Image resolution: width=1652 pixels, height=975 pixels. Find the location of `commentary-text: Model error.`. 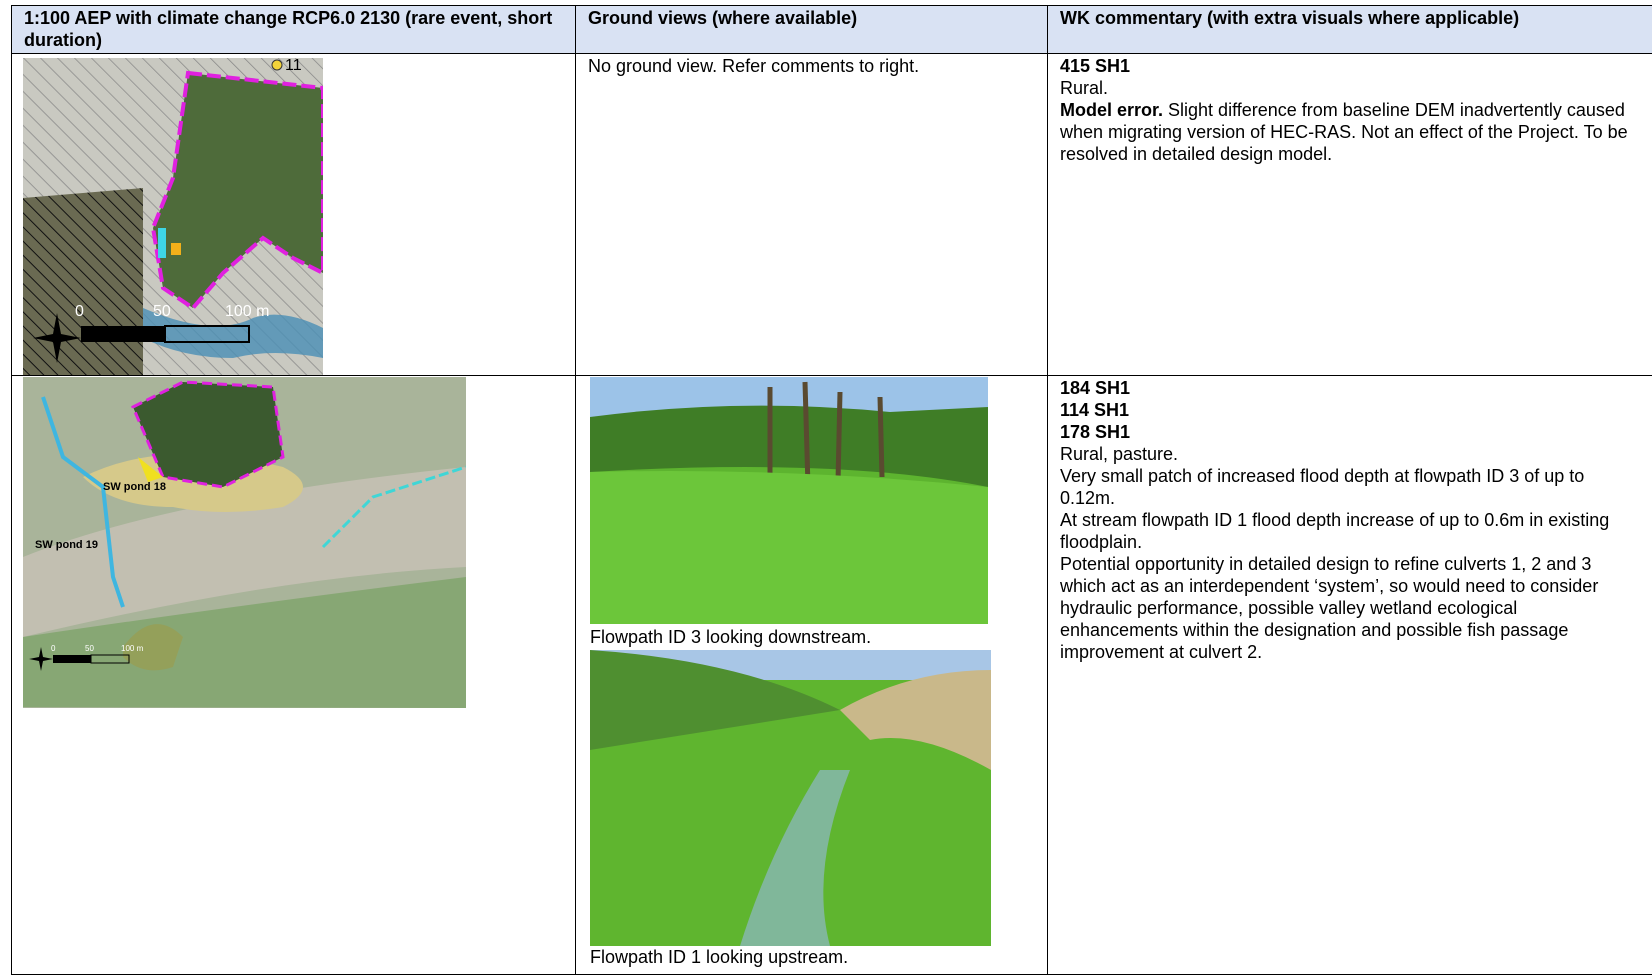

commentary-text: Model error. is located at coordinates (1112, 110).